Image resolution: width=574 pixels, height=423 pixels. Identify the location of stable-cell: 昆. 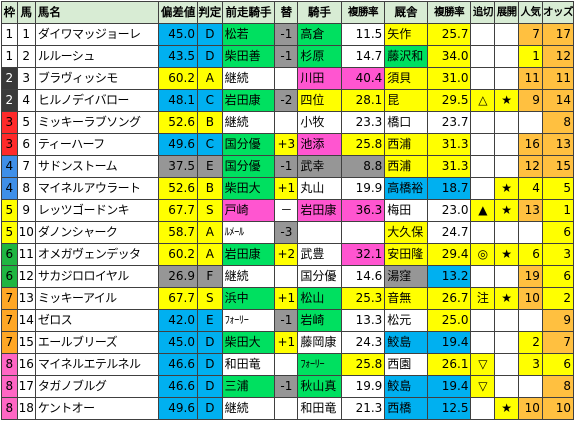
(406, 100).